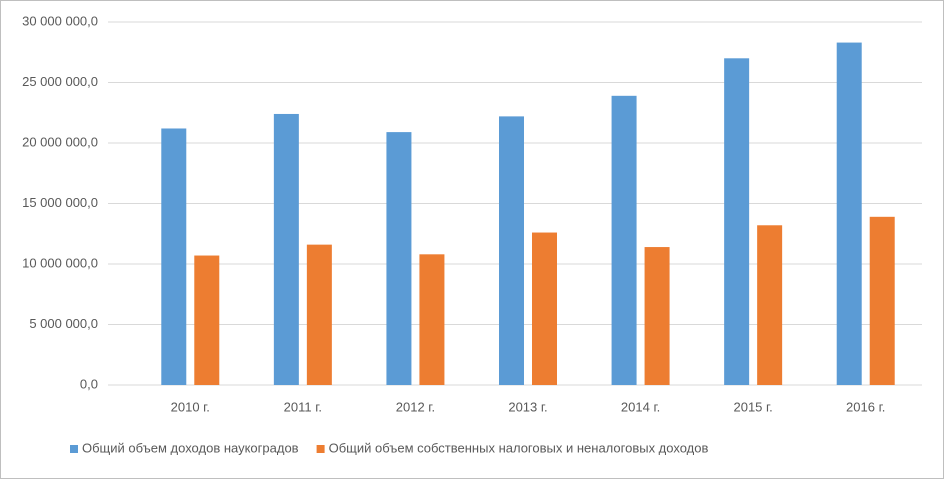  I want to click on y-tick-label: 10 000 000,0, so click(60, 262).